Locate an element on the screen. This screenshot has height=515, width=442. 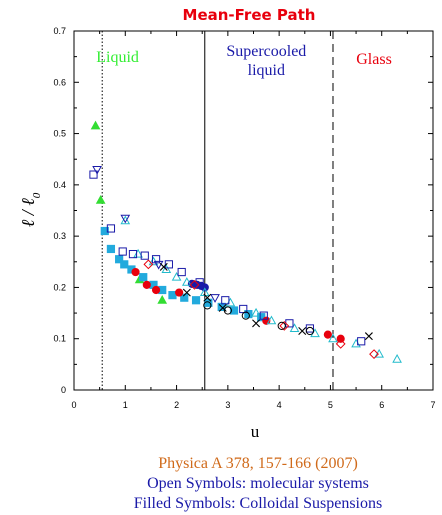
y-tick-label: 0.5 is located at coordinates (59, 134).